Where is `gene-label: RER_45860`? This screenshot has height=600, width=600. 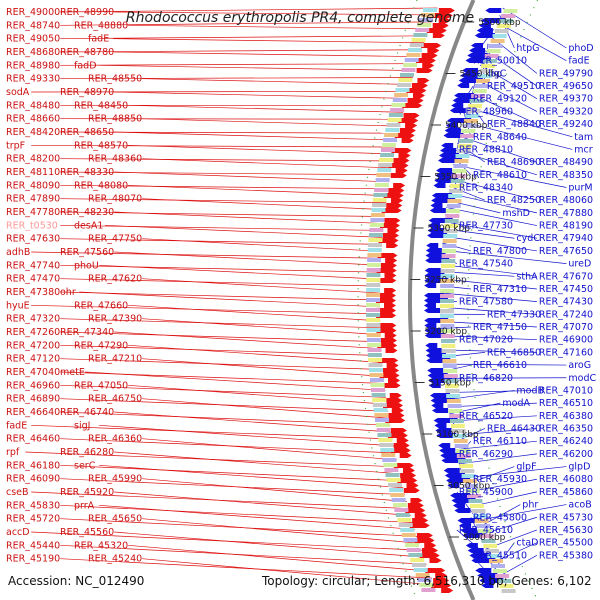 gene-label: RER_45860 is located at coordinates (566, 492).